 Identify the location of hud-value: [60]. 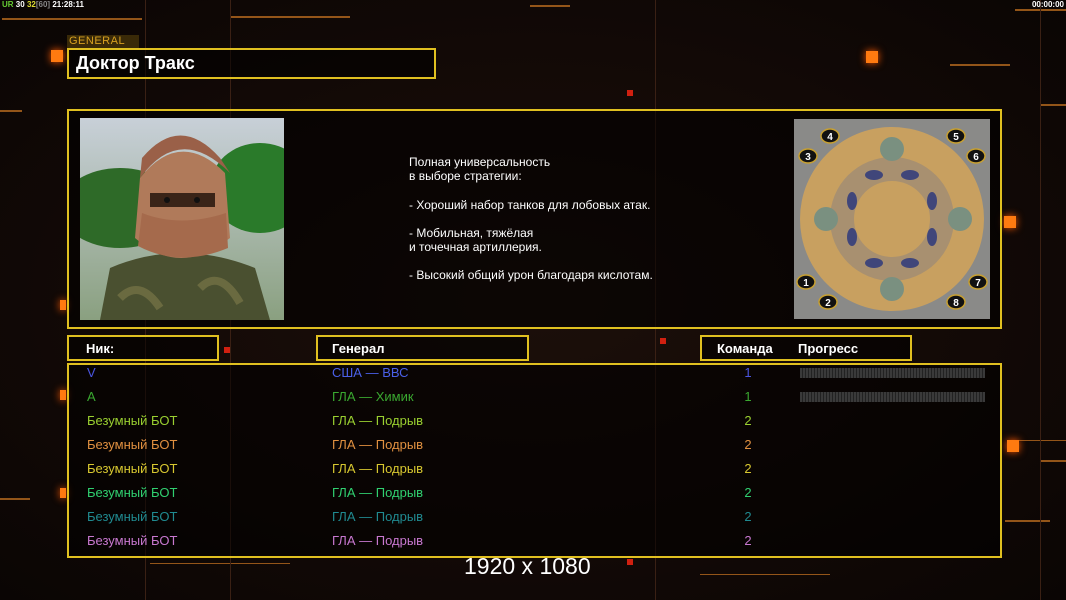
(43, 4).